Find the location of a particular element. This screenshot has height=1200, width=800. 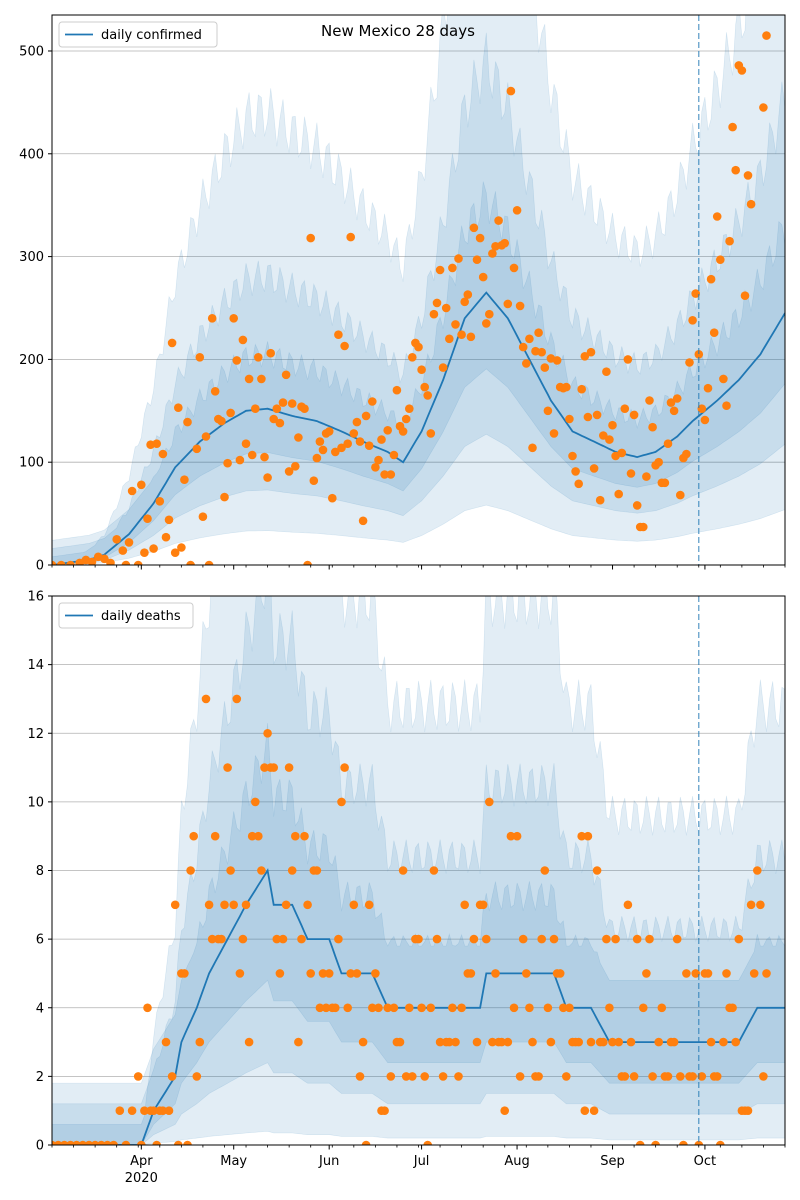

confirmed-ytick-label: 100 is located at coordinates (31, 463).